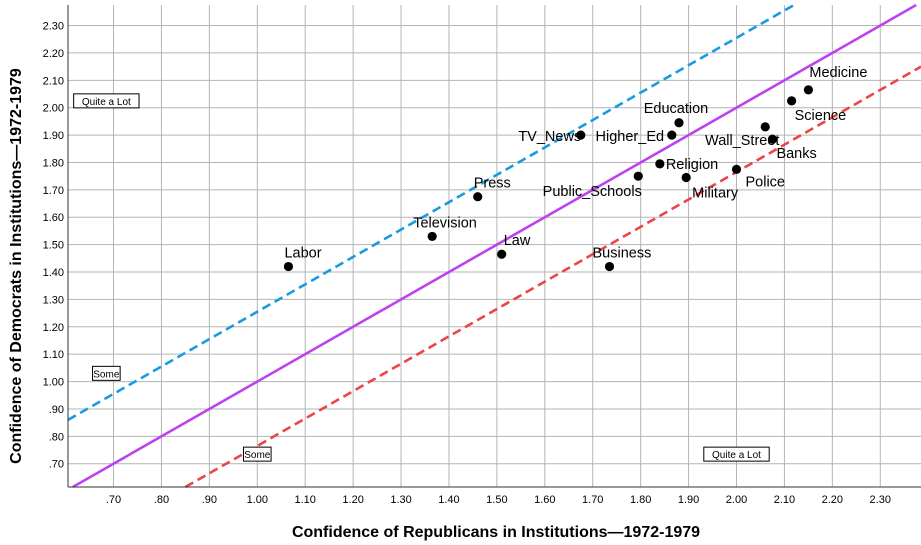  I want to click on y-tick-label: .90, so click(56, 410).